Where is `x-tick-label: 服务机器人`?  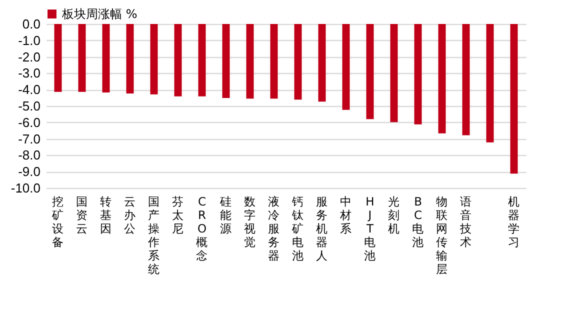
x-tick-label: 服务机器人 is located at coordinates (322, 228).